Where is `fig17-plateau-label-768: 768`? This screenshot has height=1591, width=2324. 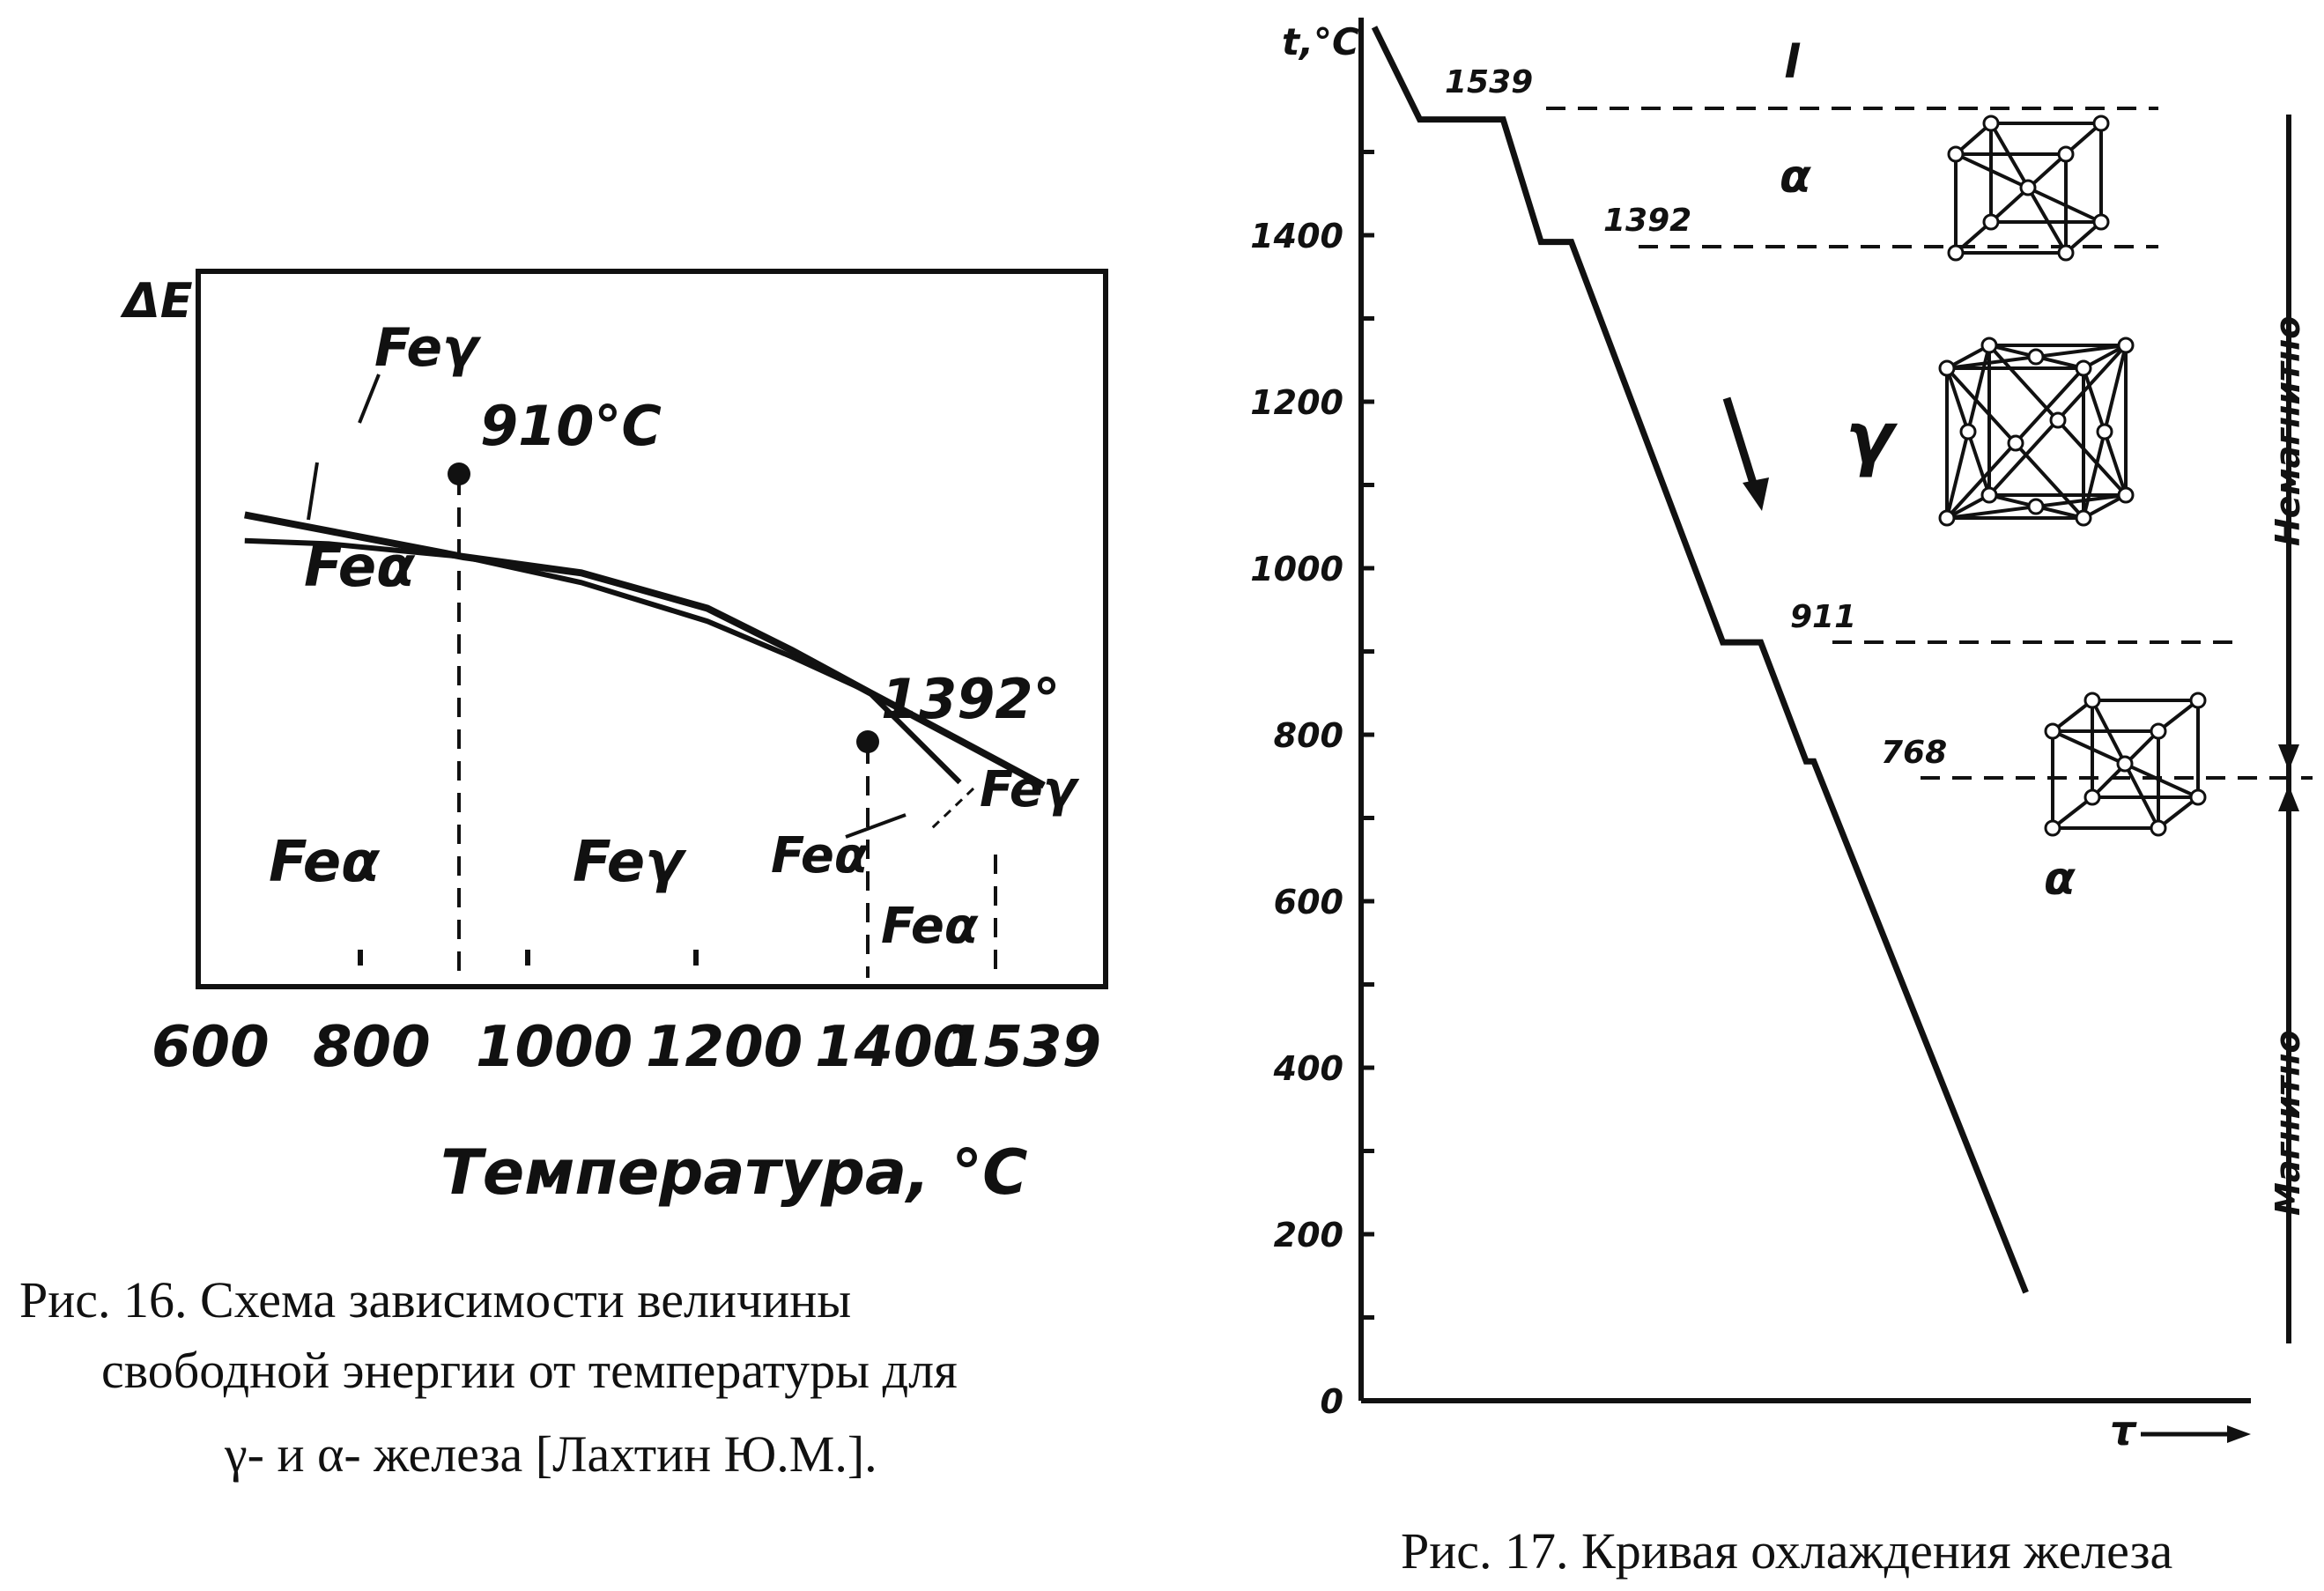
fig17-plateau-label-768: 768 is located at coordinates (1914, 753).